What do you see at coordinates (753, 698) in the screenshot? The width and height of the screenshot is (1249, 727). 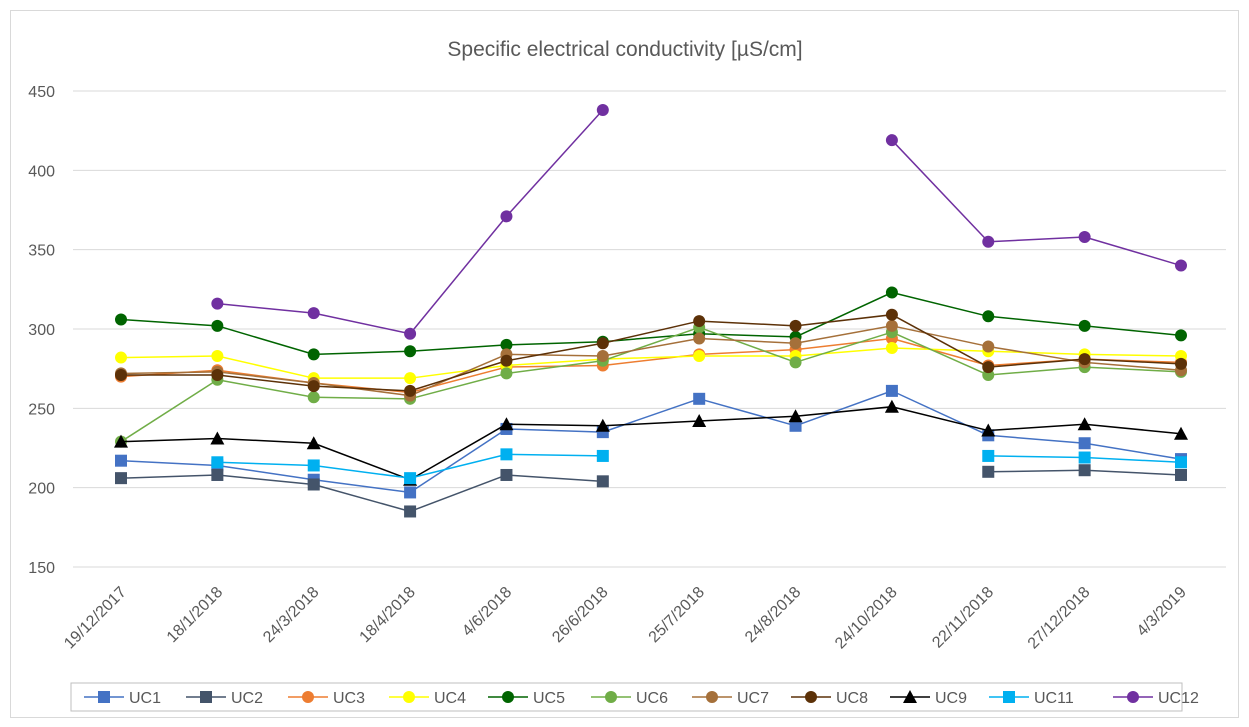 I see `legend-label: UC7` at bounding box center [753, 698].